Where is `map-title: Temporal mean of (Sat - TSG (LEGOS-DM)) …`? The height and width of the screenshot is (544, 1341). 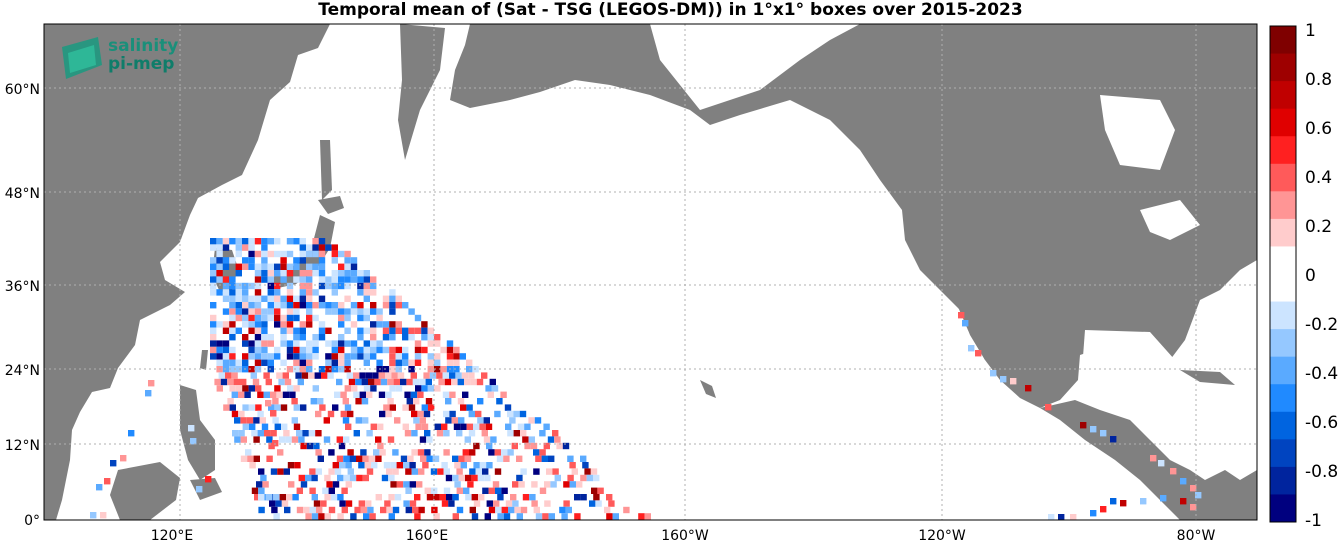 map-title: Temporal mean of (Sat - TSG (LEGOS-DM)) … is located at coordinates (670, 10).